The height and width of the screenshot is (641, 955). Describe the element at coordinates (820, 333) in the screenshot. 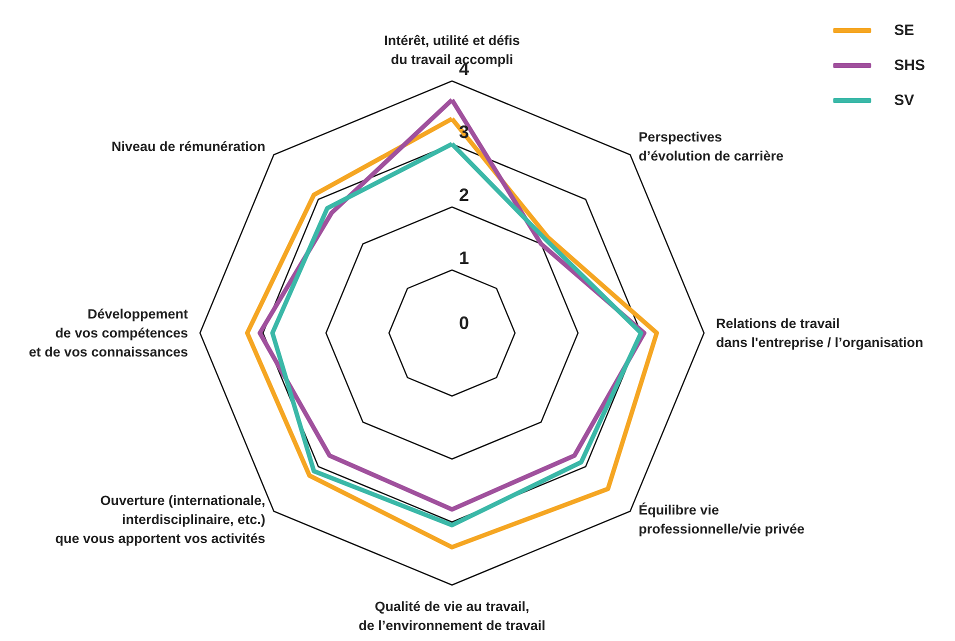

I see `spoke-label: Relations de travail dans l'entreprise / l’organisation` at that location.